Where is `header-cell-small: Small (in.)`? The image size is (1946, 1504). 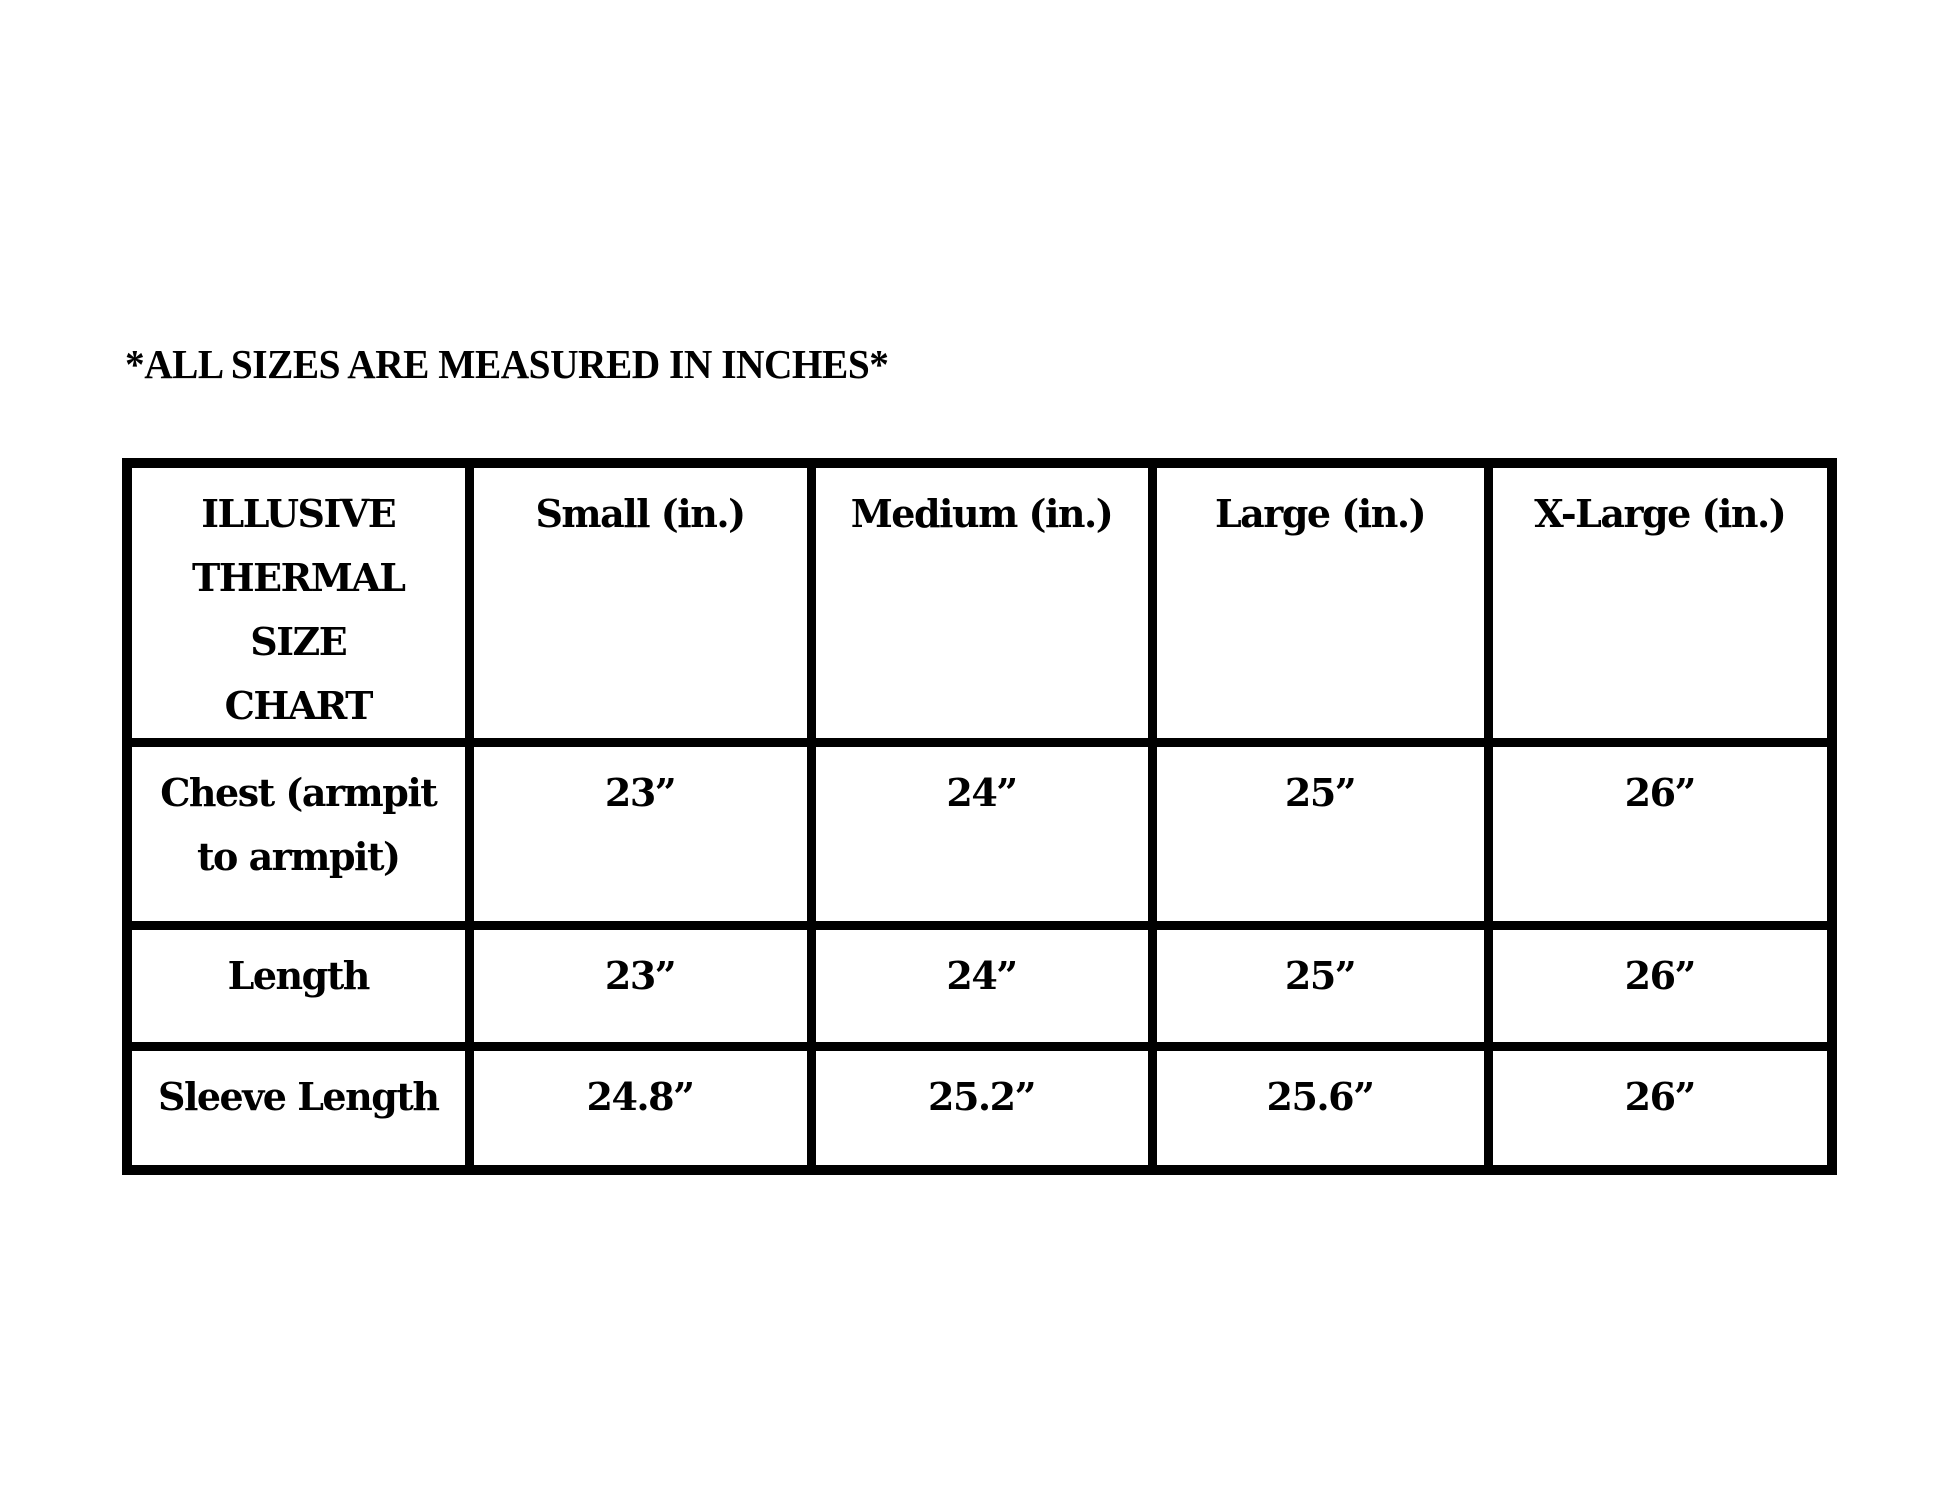 header-cell-small: Small (in.) is located at coordinates (640, 602).